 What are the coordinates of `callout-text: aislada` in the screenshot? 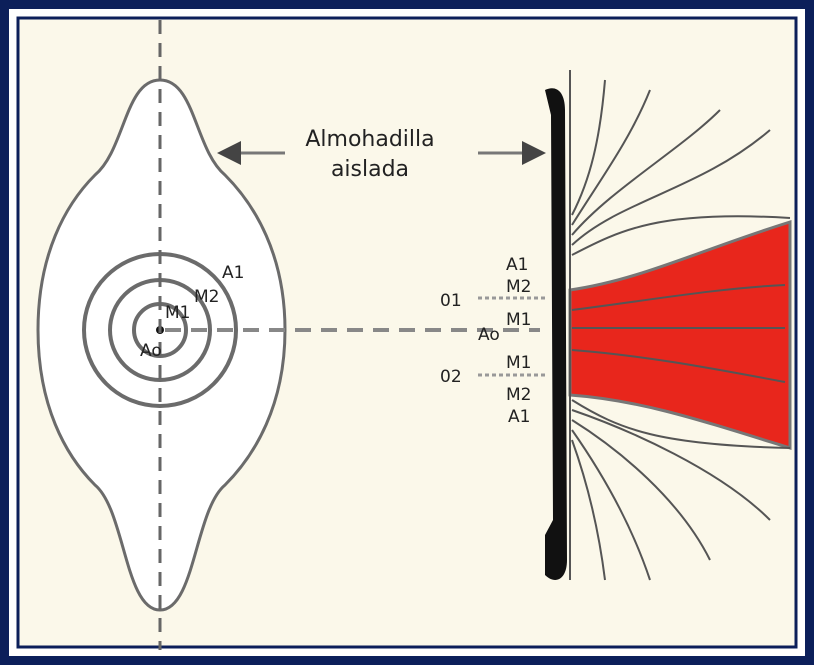 It's located at (370, 169).